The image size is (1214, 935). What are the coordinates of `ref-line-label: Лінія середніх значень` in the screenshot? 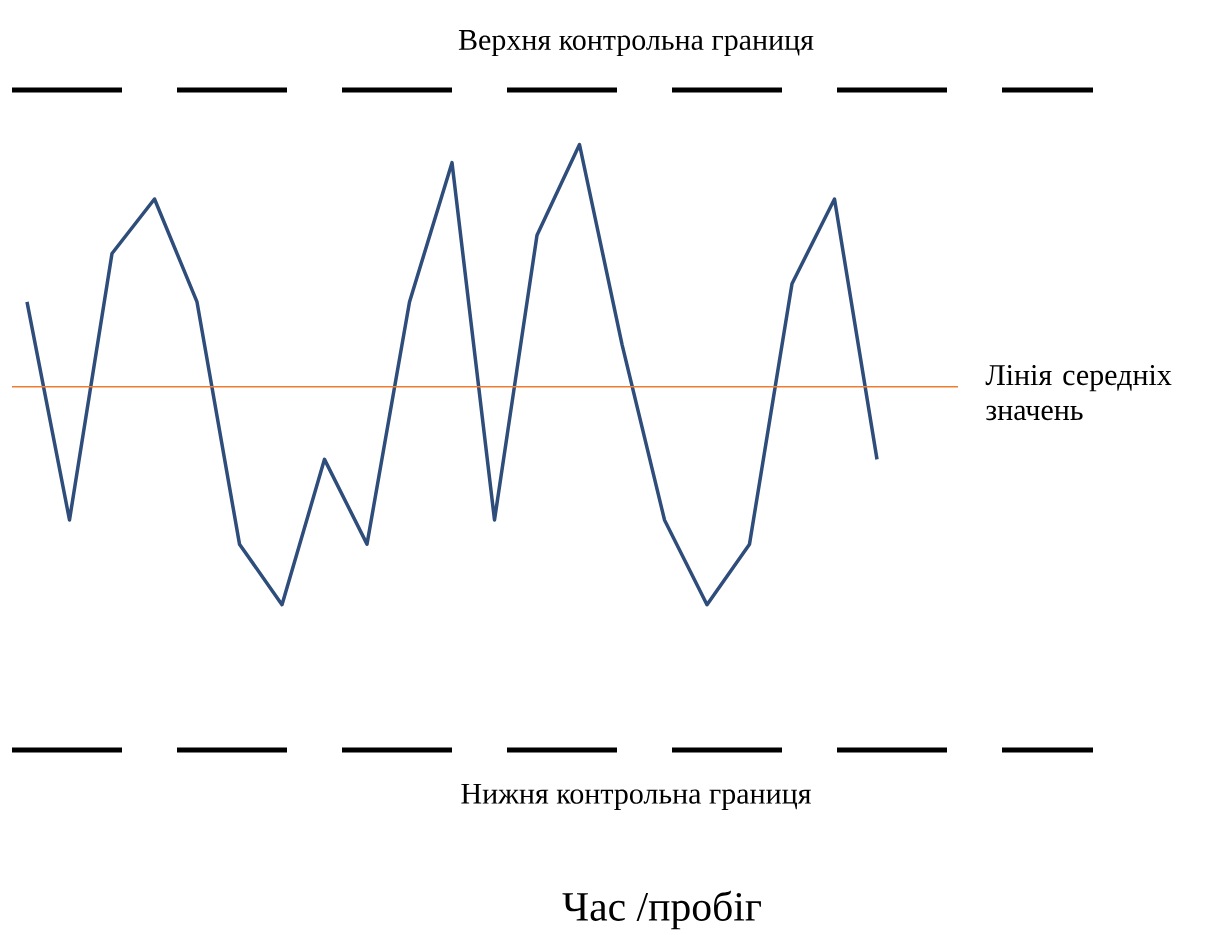 It's located at (1078, 393).